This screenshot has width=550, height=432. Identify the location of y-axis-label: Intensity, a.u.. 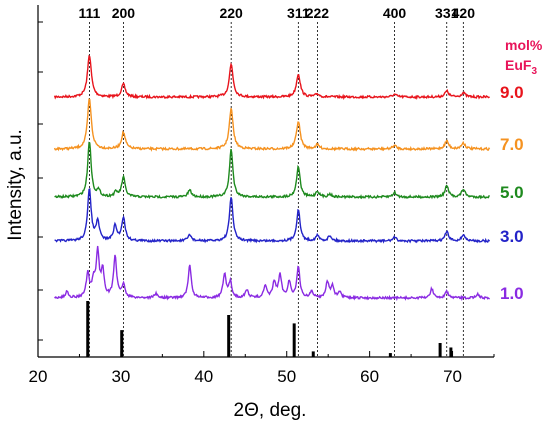
(15, 185).